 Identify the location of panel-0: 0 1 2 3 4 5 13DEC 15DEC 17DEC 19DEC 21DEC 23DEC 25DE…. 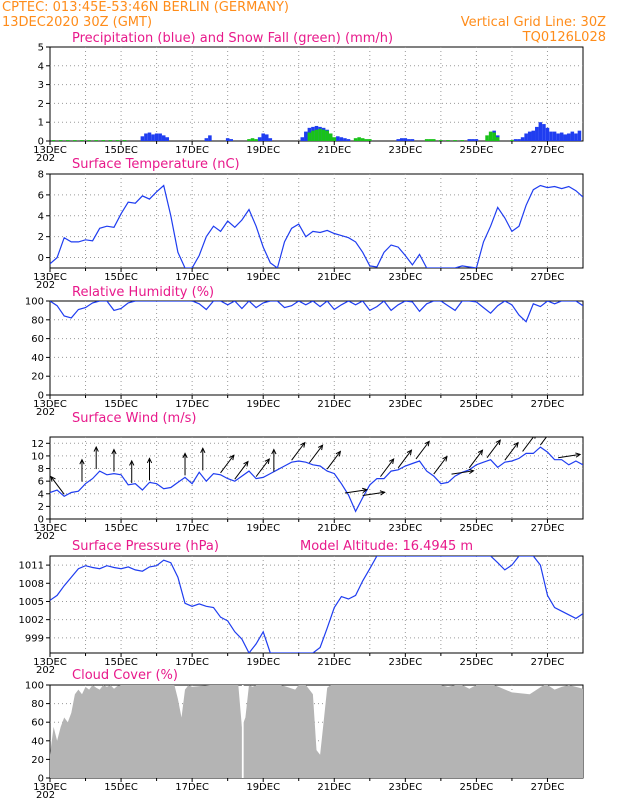
(308, 97).